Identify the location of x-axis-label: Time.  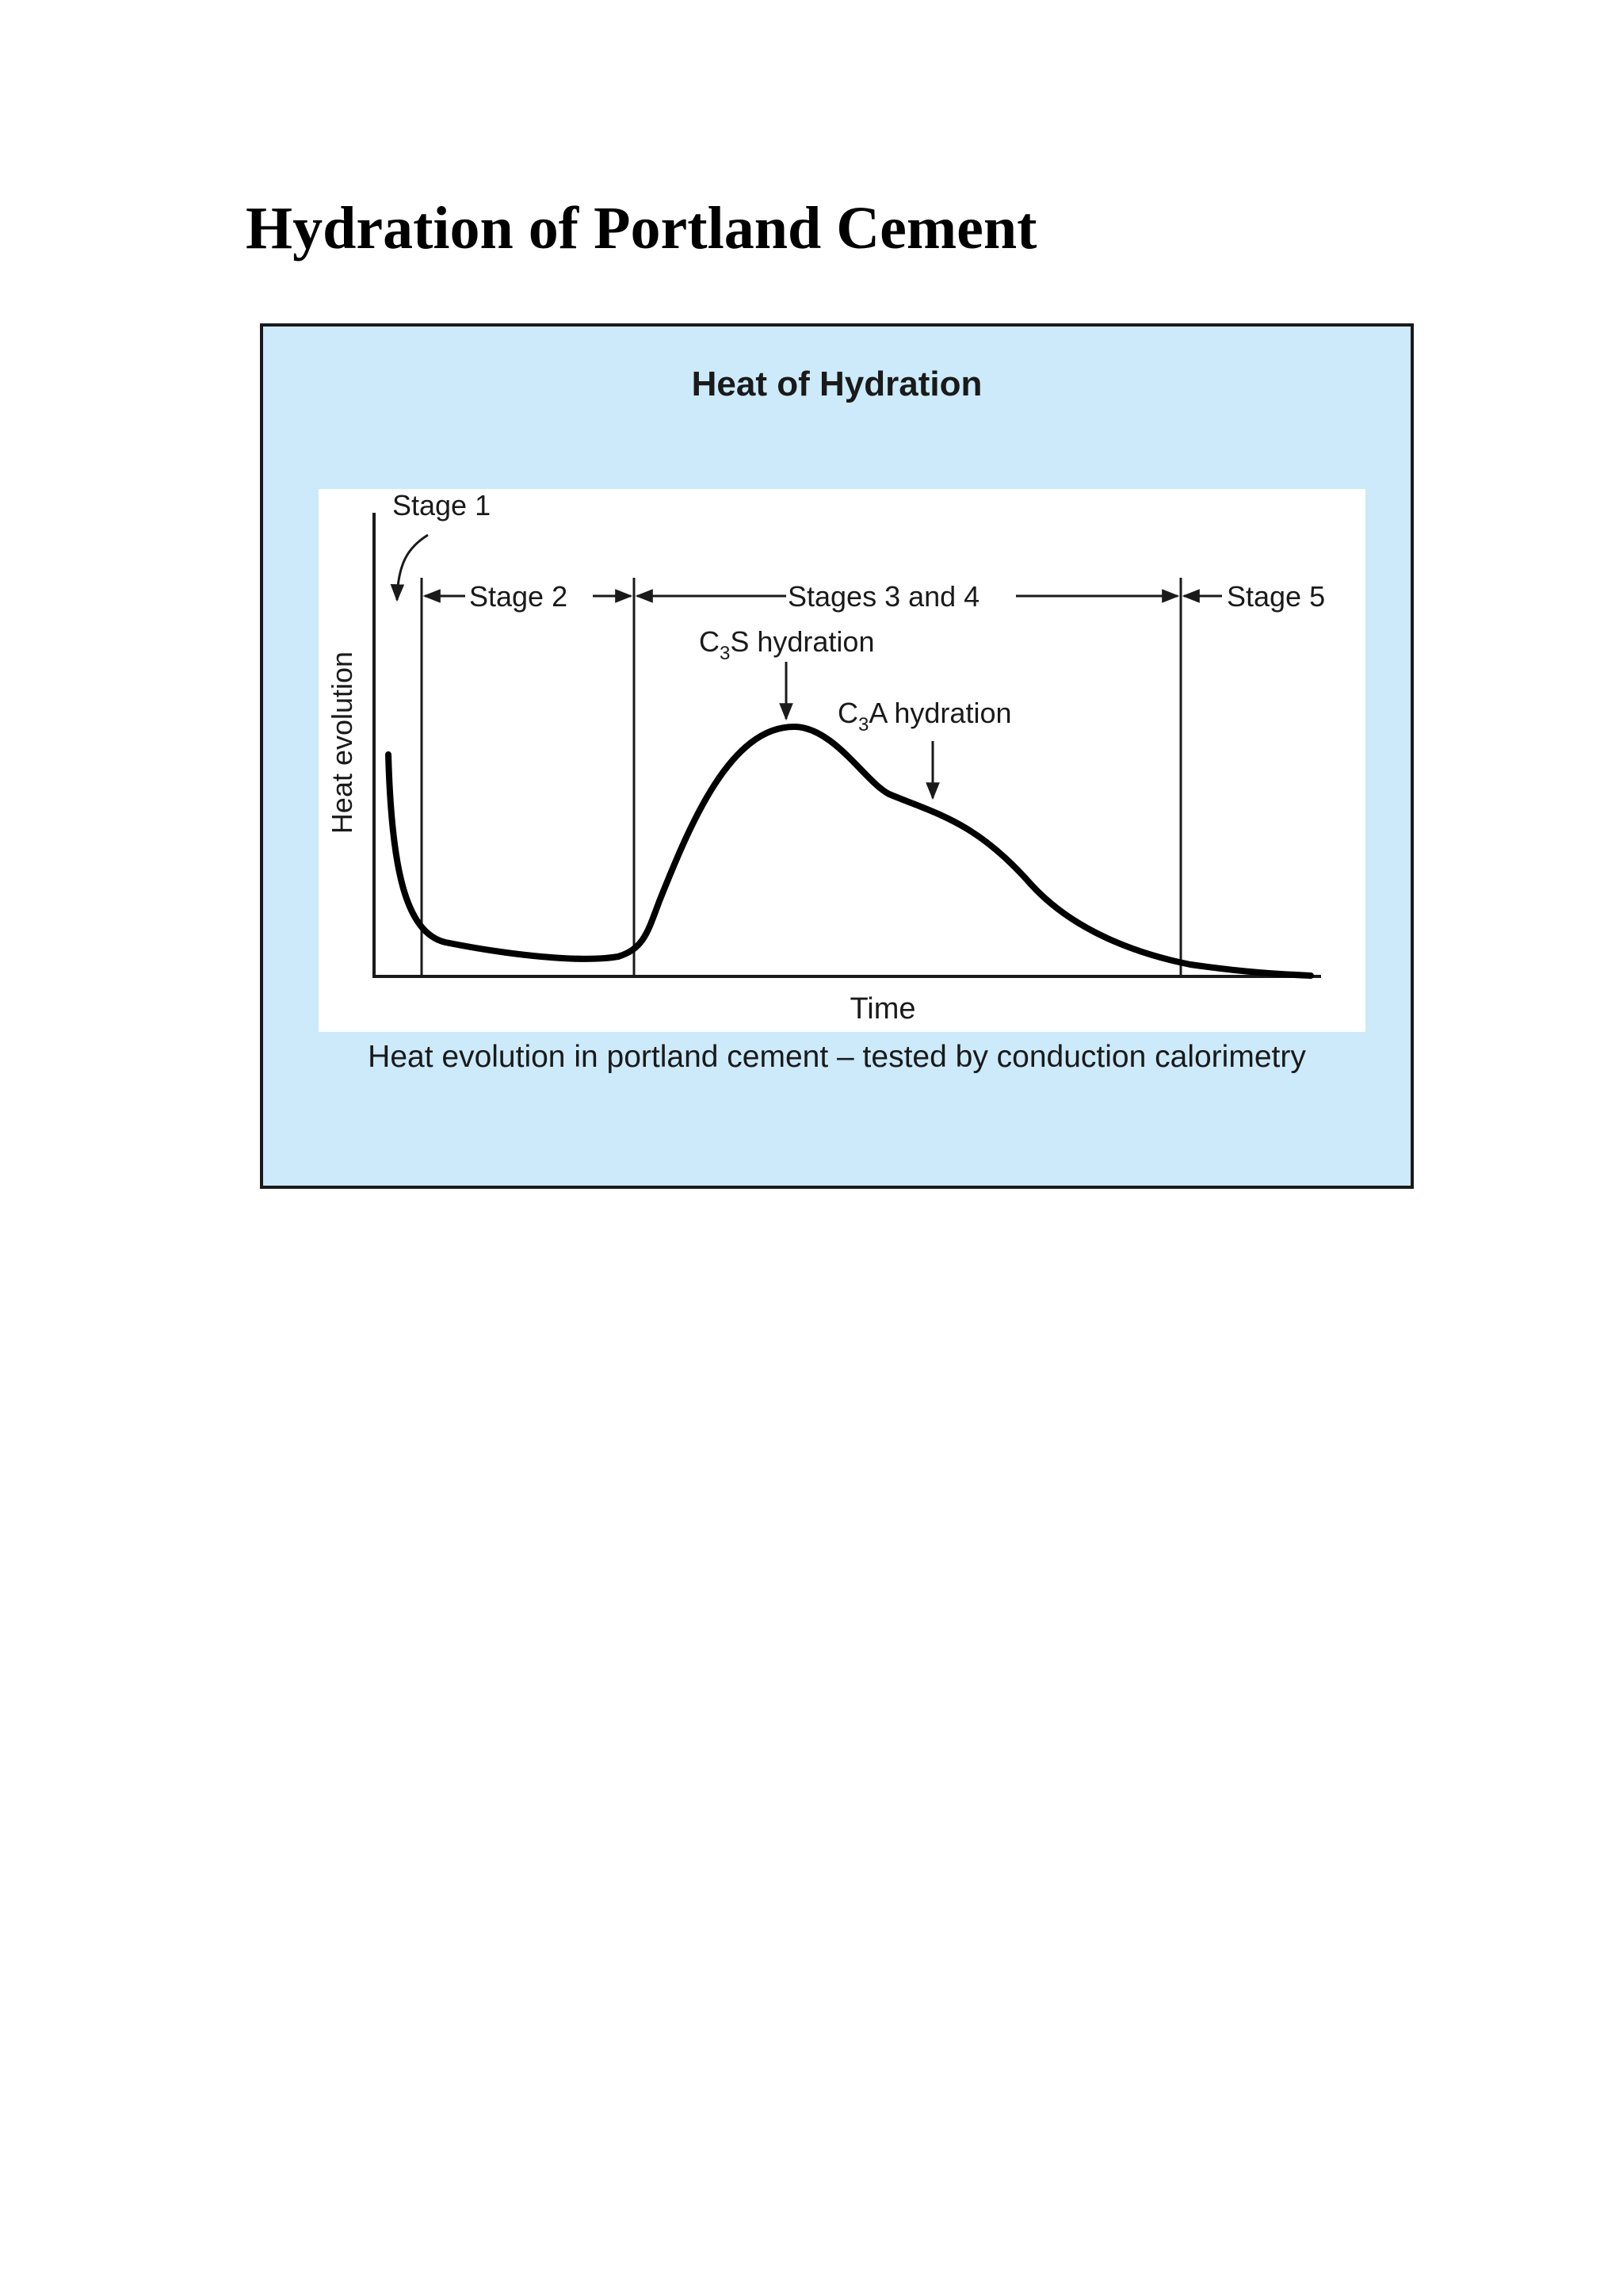
(883, 1009).